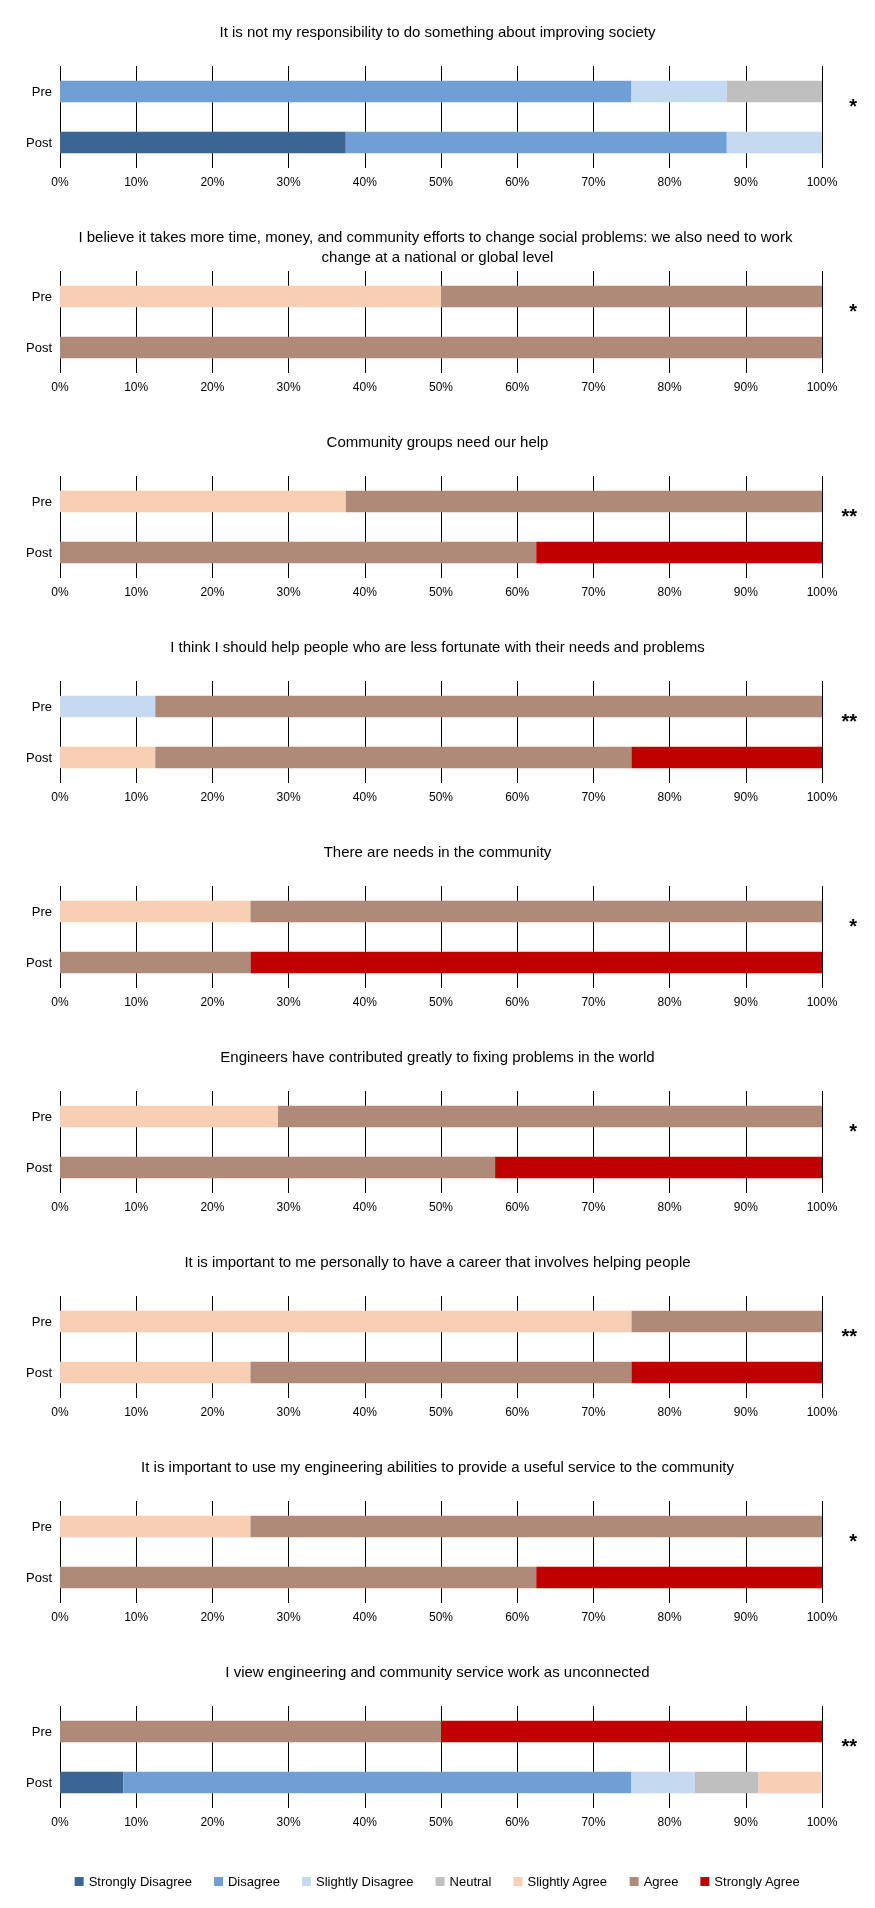  What do you see at coordinates (140, 1881) in the screenshot?
I see `legend-label: Strongly Disagree` at bounding box center [140, 1881].